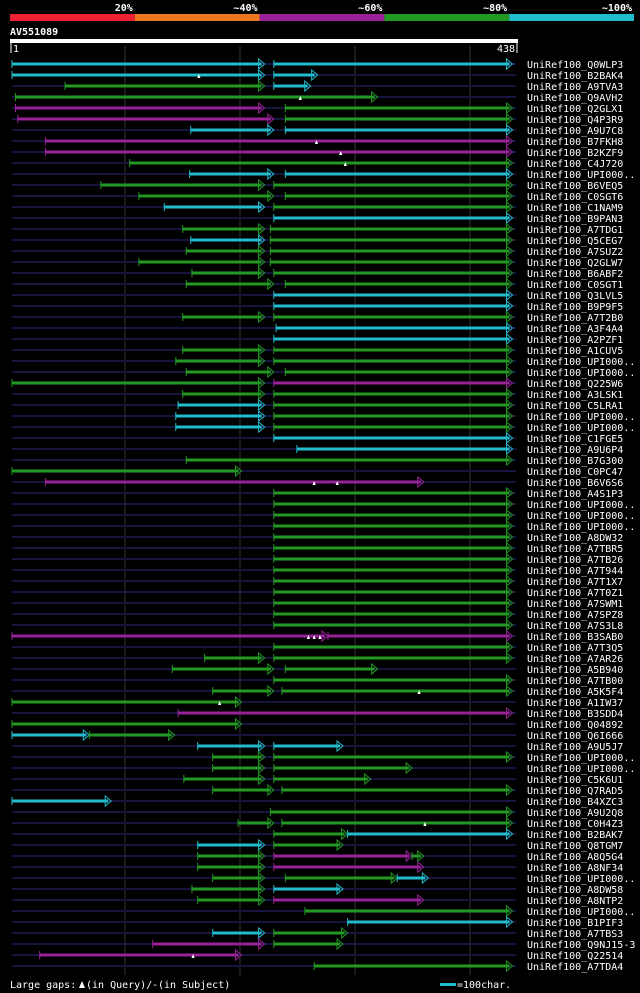 The image size is (640, 993). Describe the element at coordinates (317, 405) in the screenshot. I see `hit-row: UniRef100_C5LRA1` at that location.